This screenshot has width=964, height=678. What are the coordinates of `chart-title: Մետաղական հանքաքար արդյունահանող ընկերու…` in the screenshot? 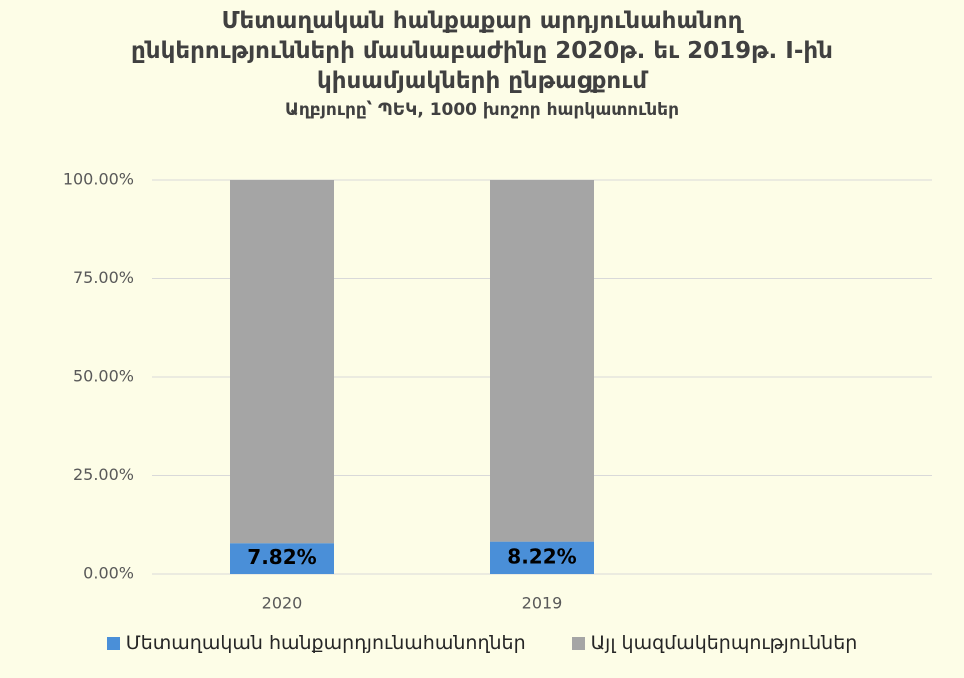 It's located at (482, 51).